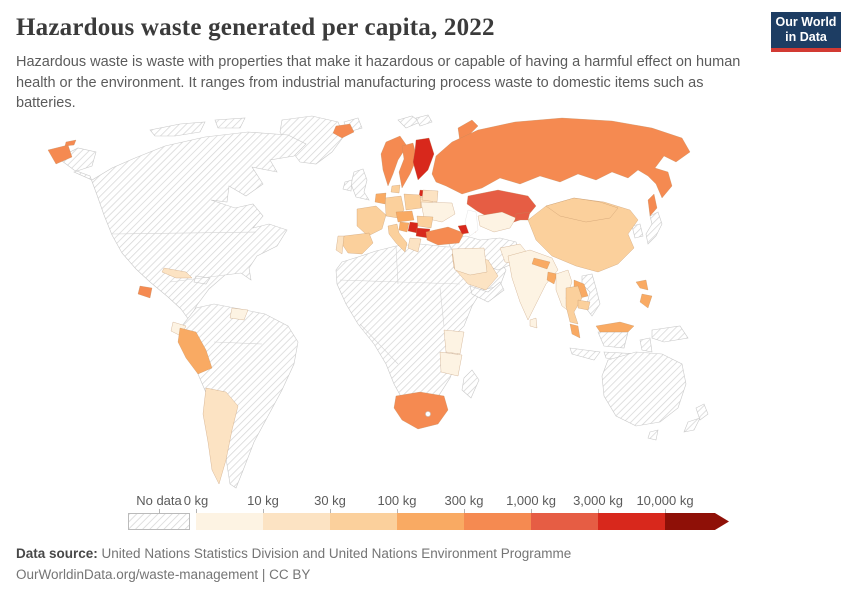 Image resolution: width=850 pixels, height=600 pixels. I want to click on country-romania, so click(425, 222).